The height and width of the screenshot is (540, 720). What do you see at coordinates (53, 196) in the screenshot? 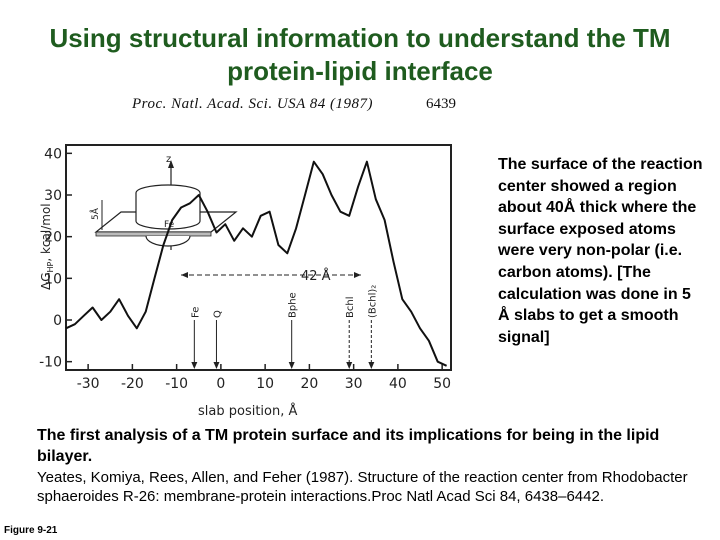
I see `y-tick-label: 30` at bounding box center [53, 196].